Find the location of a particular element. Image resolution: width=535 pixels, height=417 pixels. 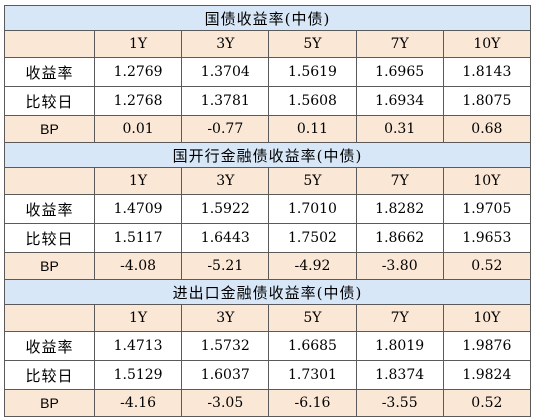

value-cell: -6.16 is located at coordinates (312, 403).